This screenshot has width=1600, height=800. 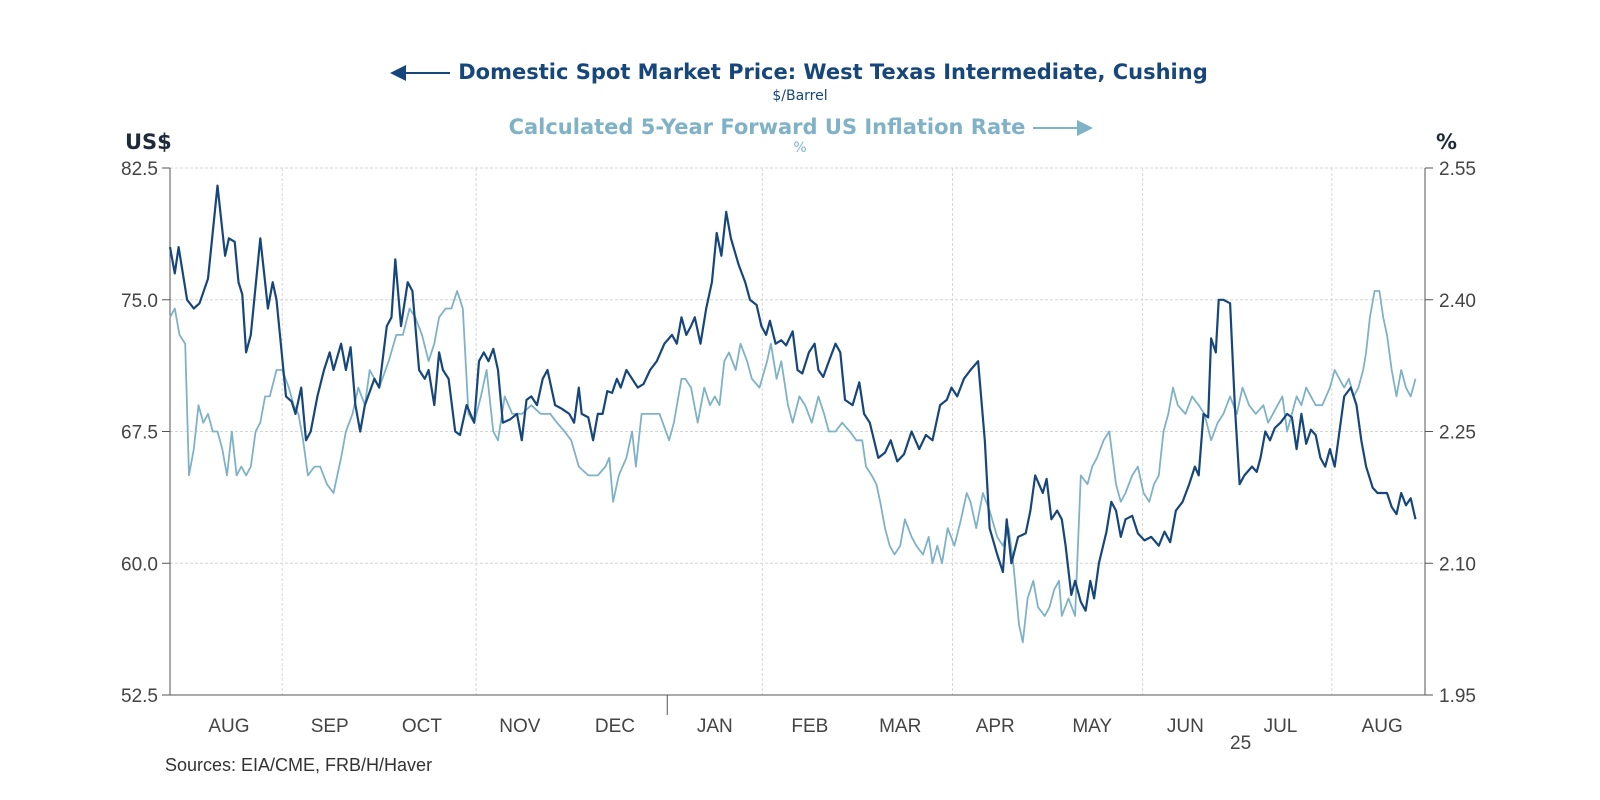 What do you see at coordinates (139, 433) in the screenshot?
I see `left-tick-label: 67.5` at bounding box center [139, 433].